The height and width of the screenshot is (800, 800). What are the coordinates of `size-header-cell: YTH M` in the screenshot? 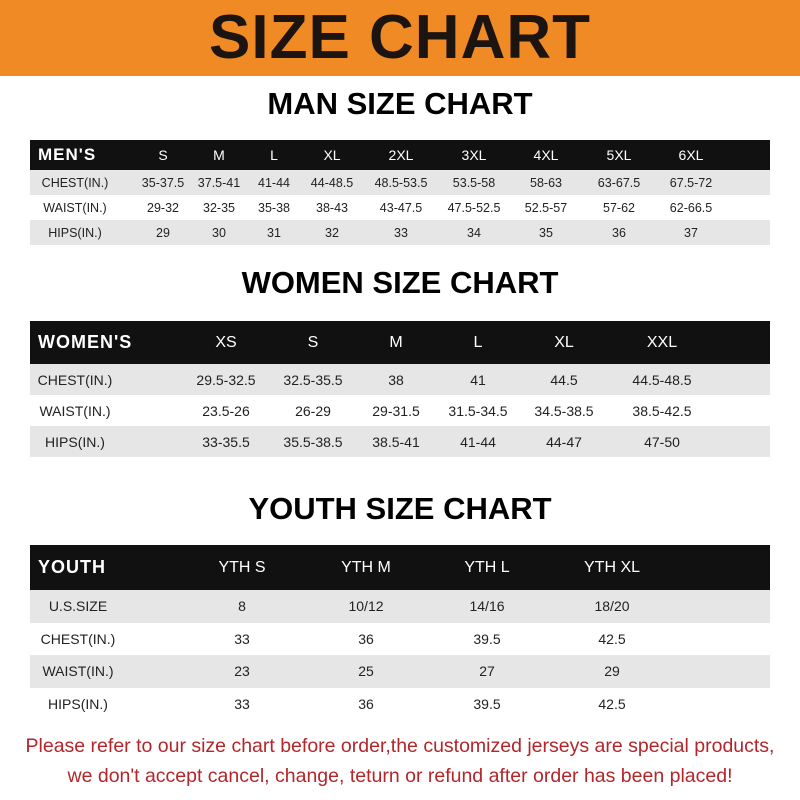 It's located at (366, 567).